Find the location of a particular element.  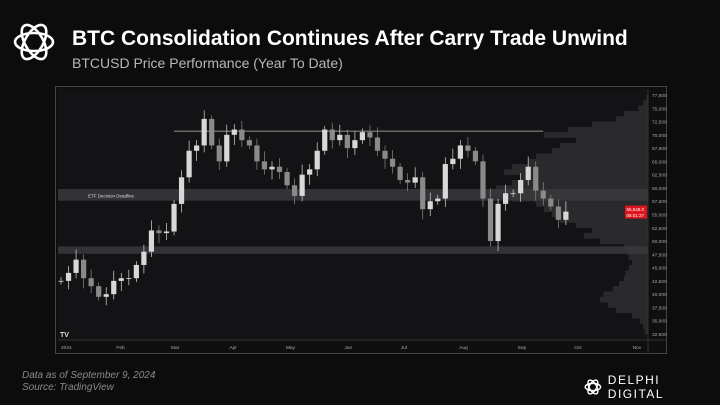

x-tick-label: Nov is located at coordinates (637, 348).